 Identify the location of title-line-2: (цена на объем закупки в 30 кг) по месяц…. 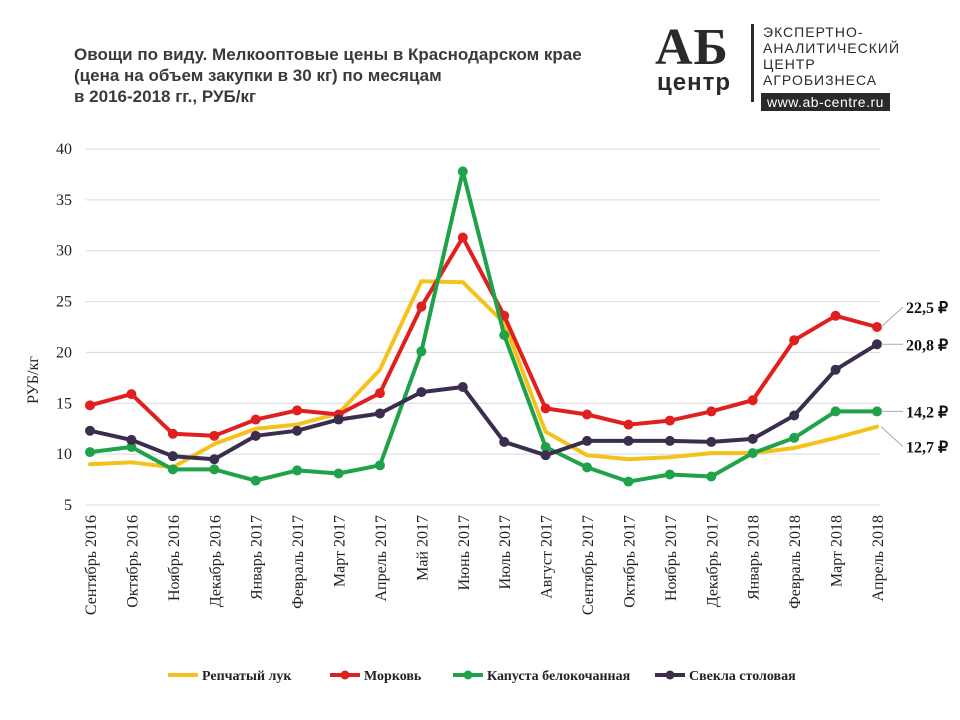
(258, 75).